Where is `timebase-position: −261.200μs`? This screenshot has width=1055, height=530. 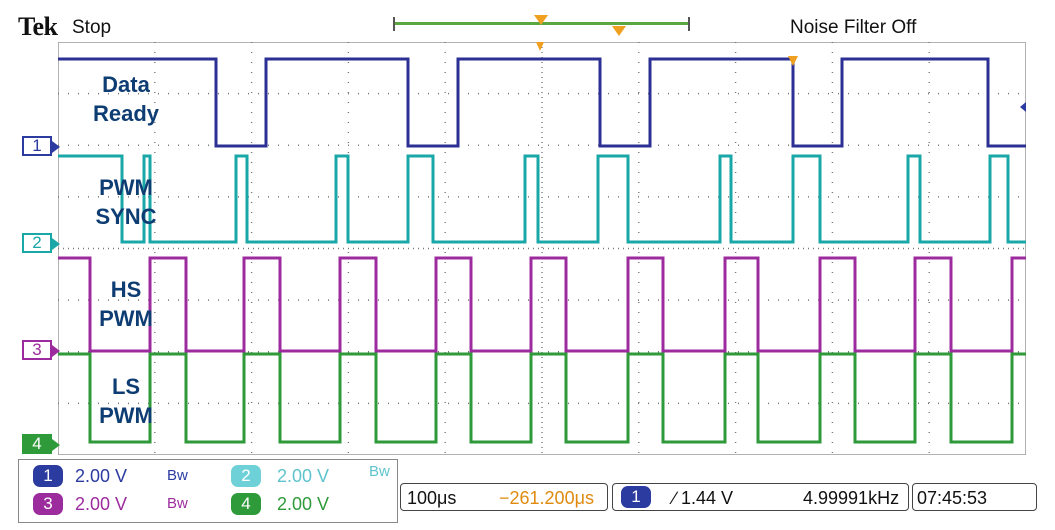 timebase-position: −261.200μs is located at coordinates (546, 498).